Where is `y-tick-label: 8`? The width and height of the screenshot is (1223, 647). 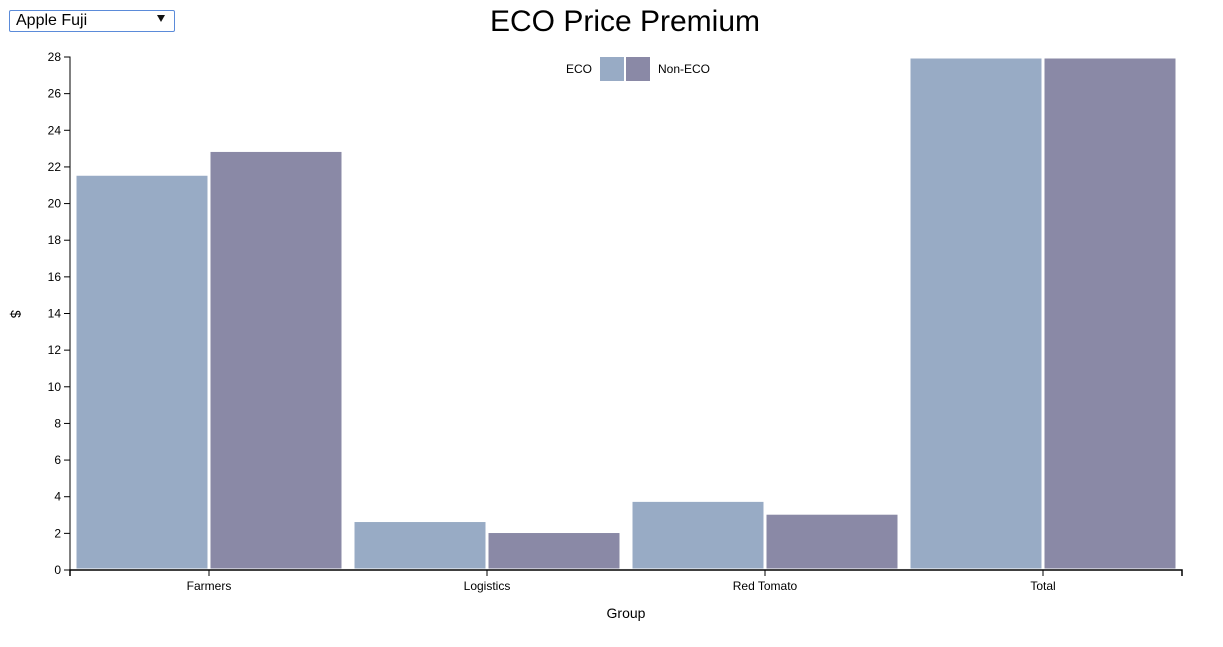
y-tick-label: 8 is located at coordinates (57, 423).